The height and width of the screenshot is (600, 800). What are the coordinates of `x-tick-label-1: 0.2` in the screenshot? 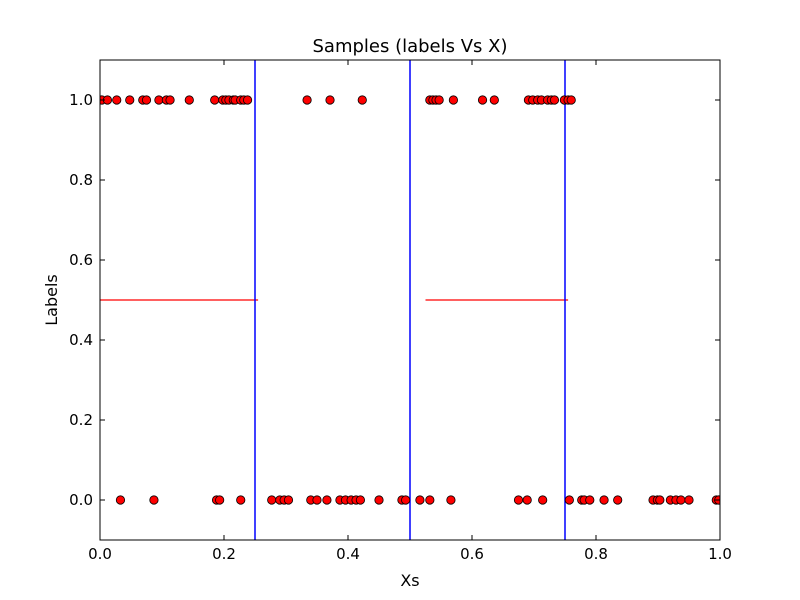 It's located at (224, 554).